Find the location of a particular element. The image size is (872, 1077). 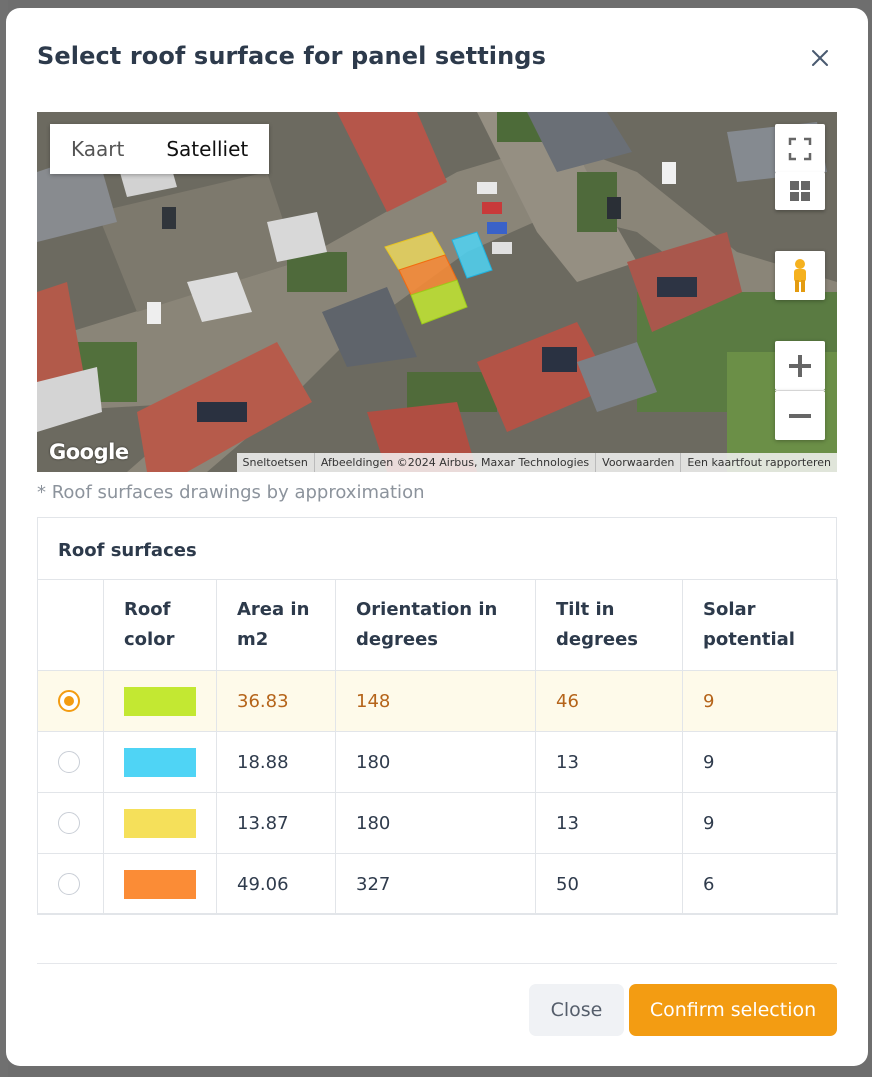

column-header-orientation: Orientation in degrees is located at coordinates (435, 625).